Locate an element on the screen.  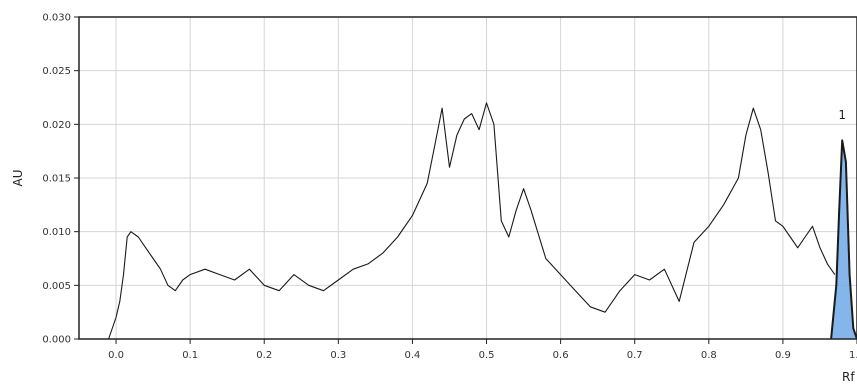
y-tick-label: 0.015 is located at coordinates (56, 179).